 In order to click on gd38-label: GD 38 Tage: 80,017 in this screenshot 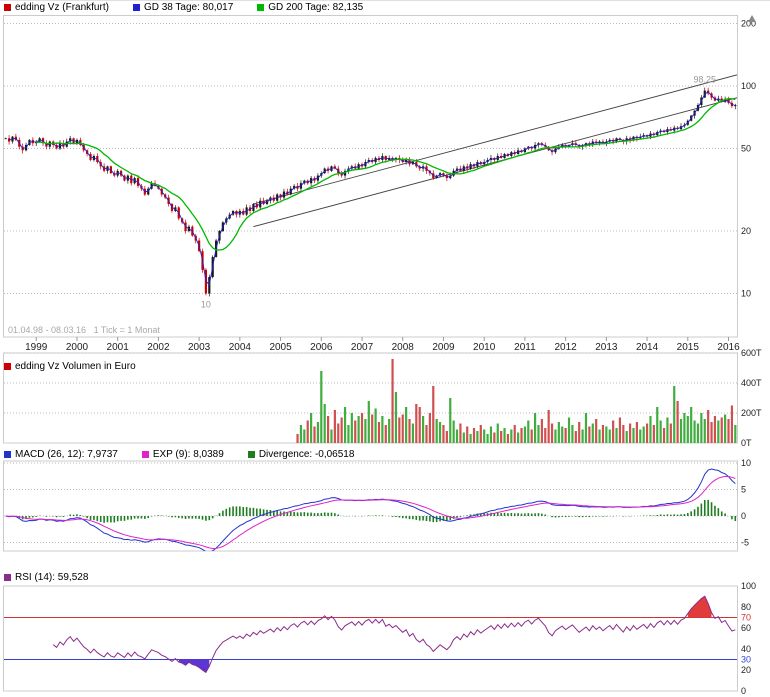, I will do `click(188, 7)`.